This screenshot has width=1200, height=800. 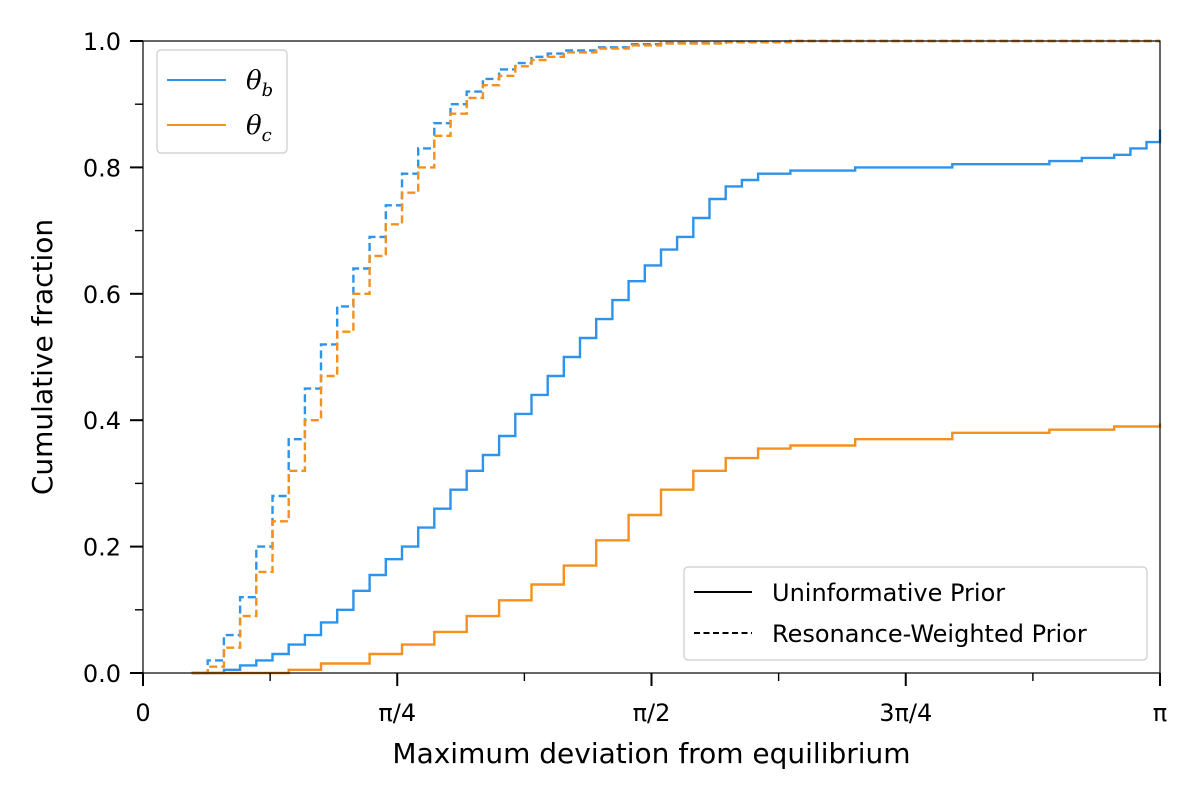 I want to click on x-axis: 0 π/4 π/2 3π/4 π, so click(x=651, y=700).